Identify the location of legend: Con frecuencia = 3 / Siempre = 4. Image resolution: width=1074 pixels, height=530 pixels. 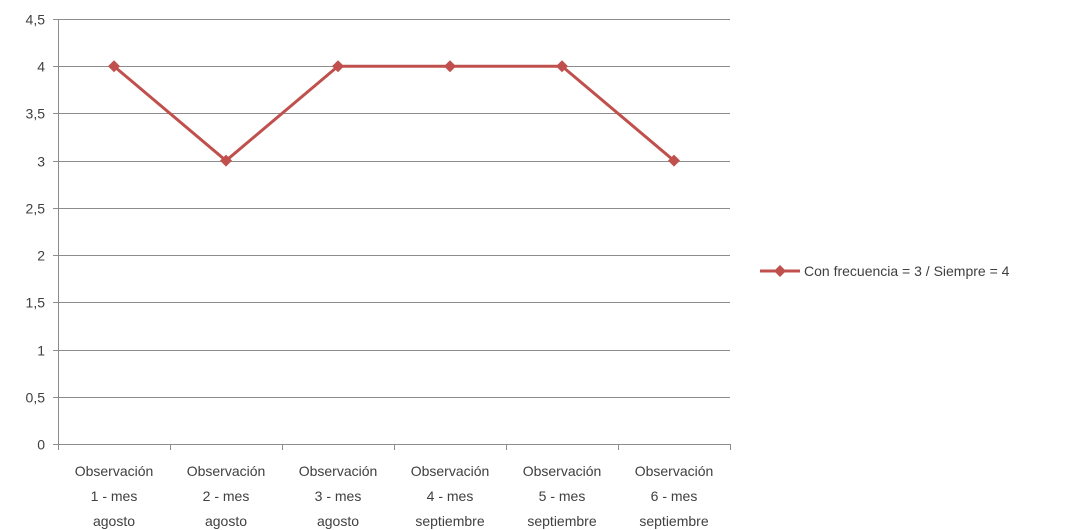
(885, 271).